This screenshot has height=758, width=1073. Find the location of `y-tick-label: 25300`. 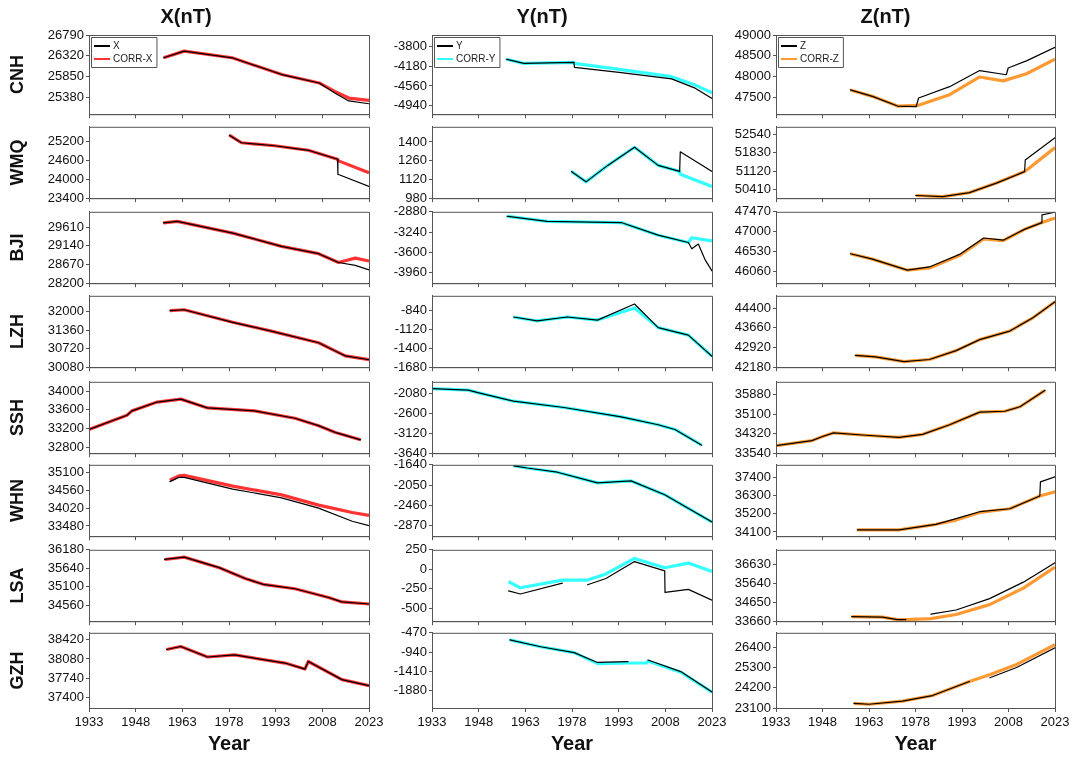

y-tick-label: 25300 is located at coordinates (752, 667).